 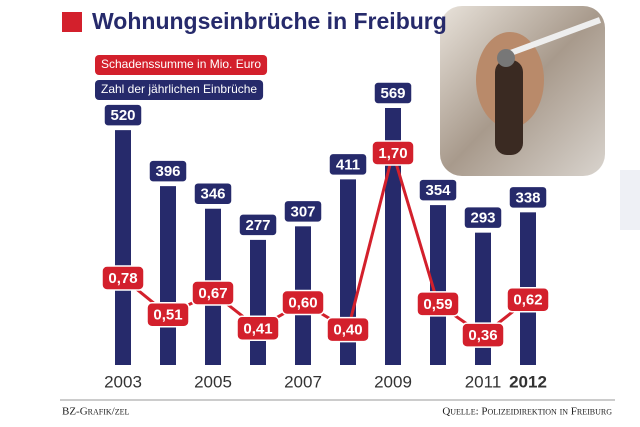 I want to click on bar-label: 520, so click(x=122, y=115).